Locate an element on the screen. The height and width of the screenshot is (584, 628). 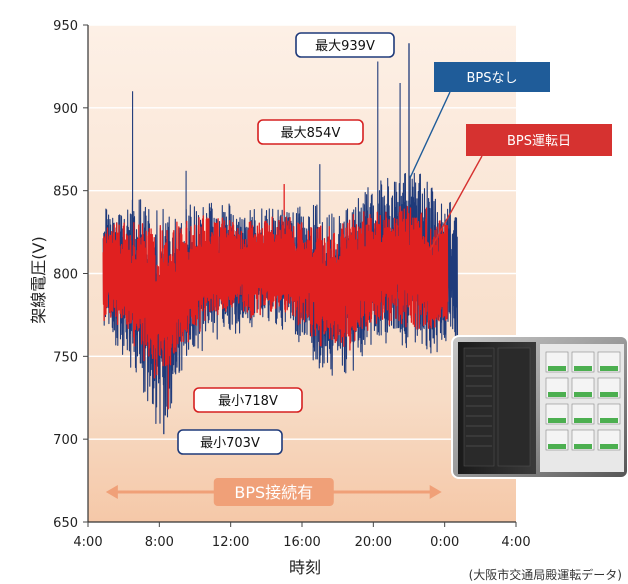
legend-label: BPS運転日 is located at coordinates (539, 141).